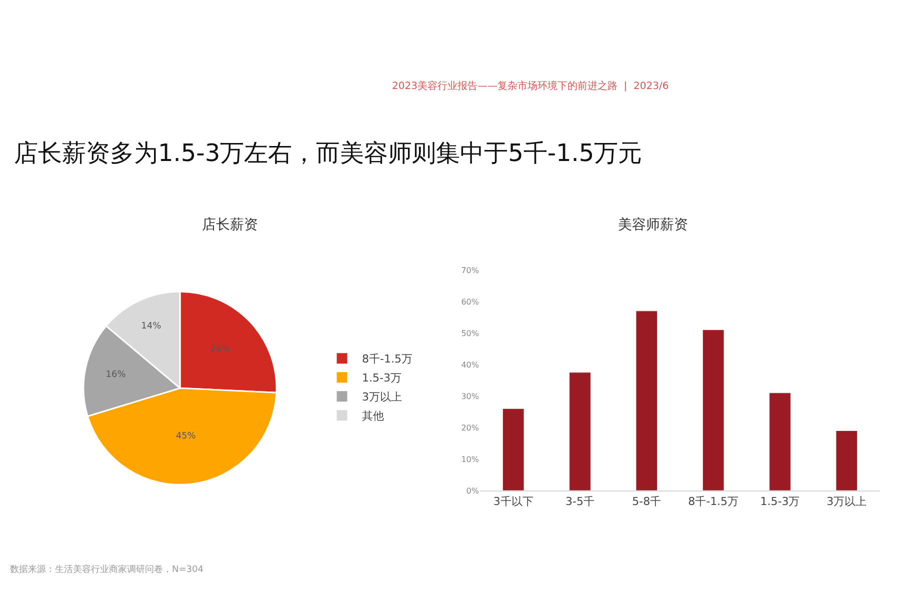 The image size is (902, 599). What do you see at coordinates (513, 501) in the screenshot?
I see `x-tick-label: 3千以下` at bounding box center [513, 501].